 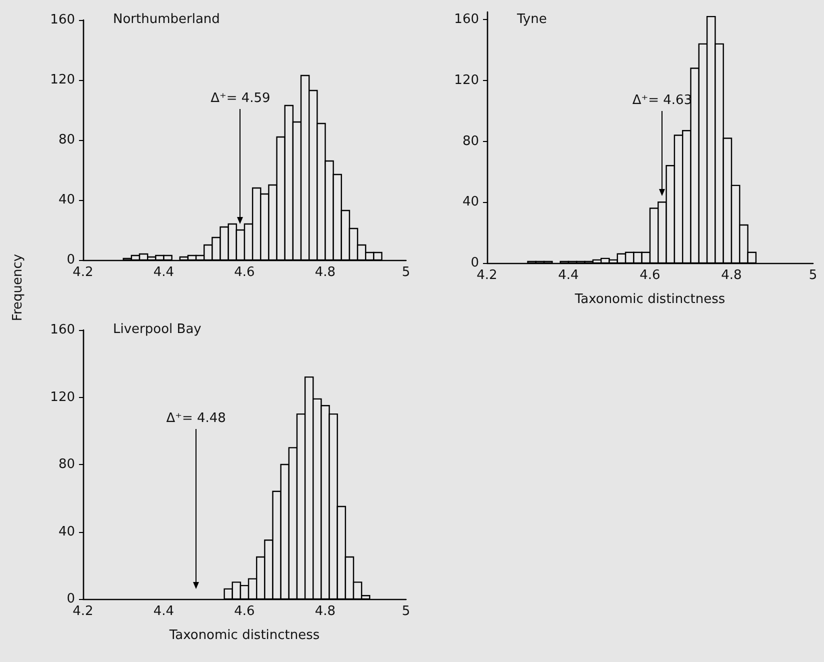 I want to click on chart-title: Tyne, so click(x=531, y=19).